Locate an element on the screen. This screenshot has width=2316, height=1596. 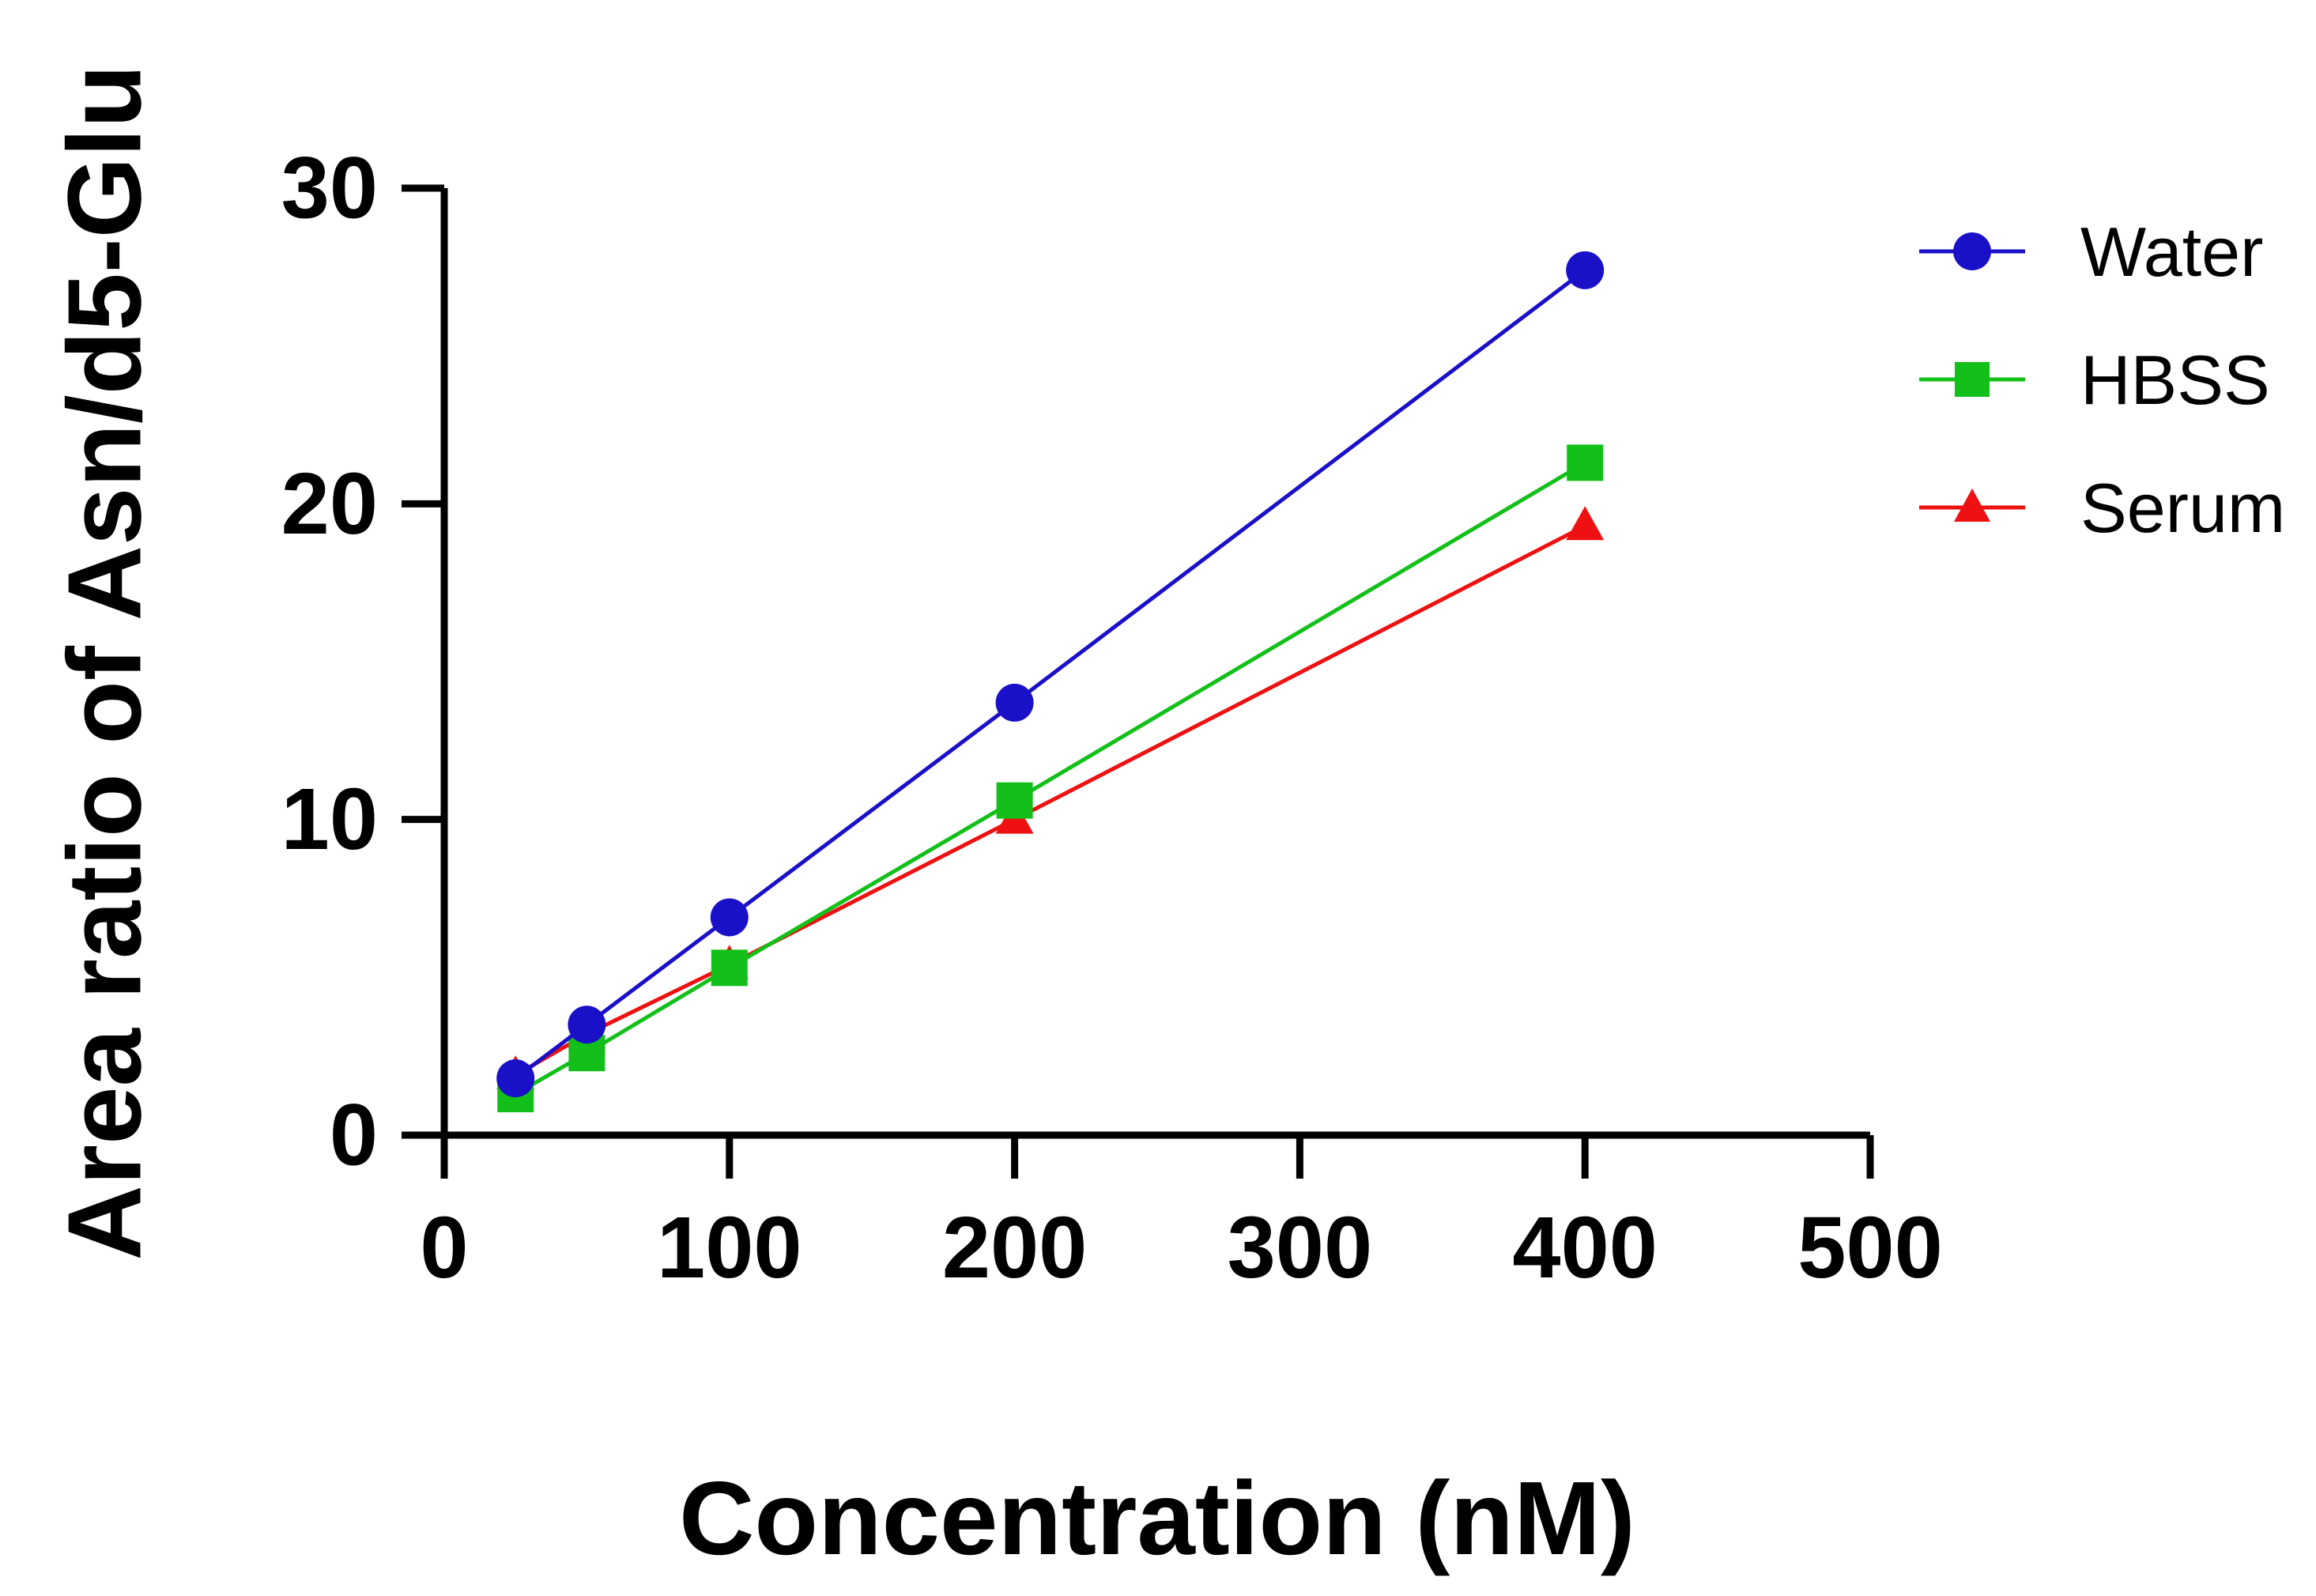
legend-item-water: Water is located at coordinates (2091, 252).